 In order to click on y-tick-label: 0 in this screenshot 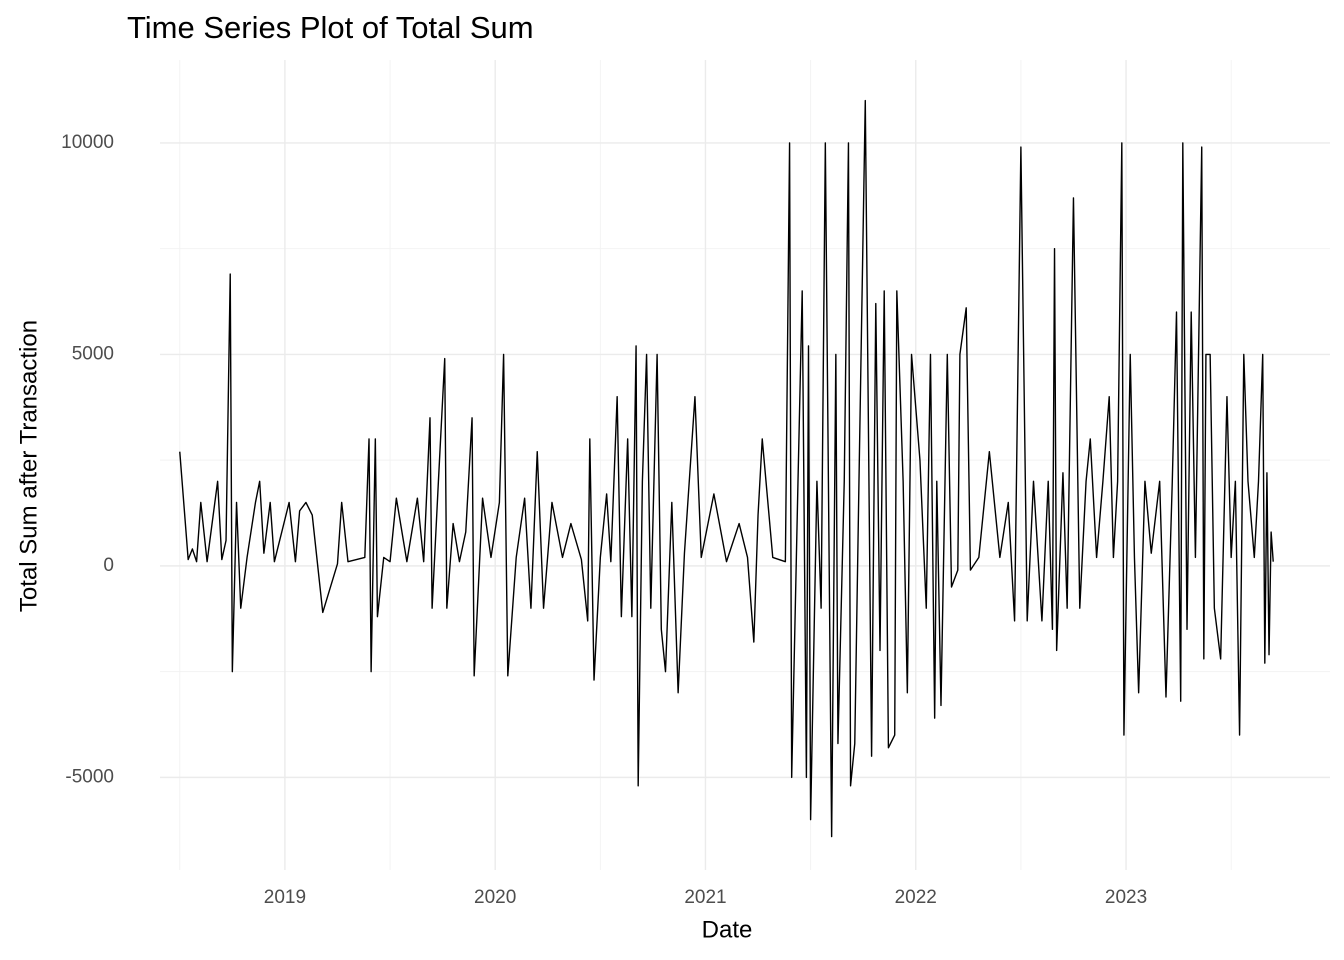, I will do `click(108, 565)`.